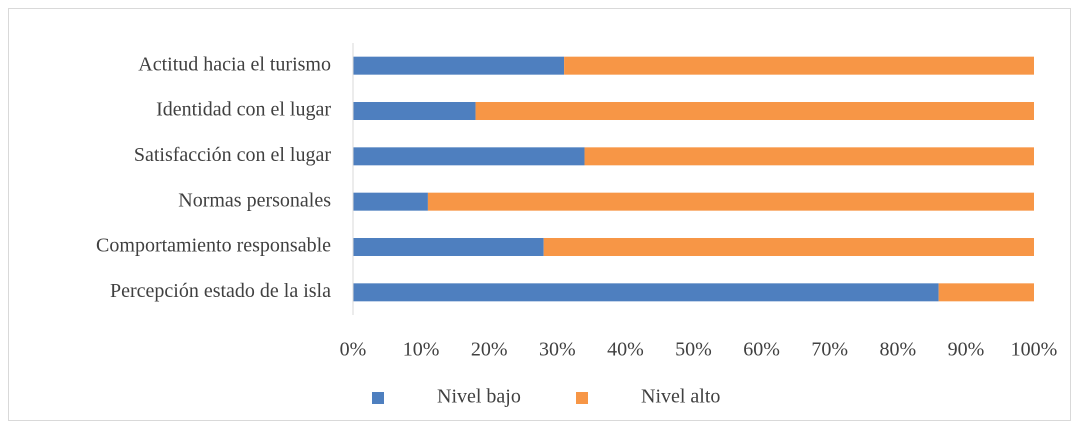 The image size is (1079, 429). I want to click on y-tick-label: Identidad con el lugar, so click(243, 110).